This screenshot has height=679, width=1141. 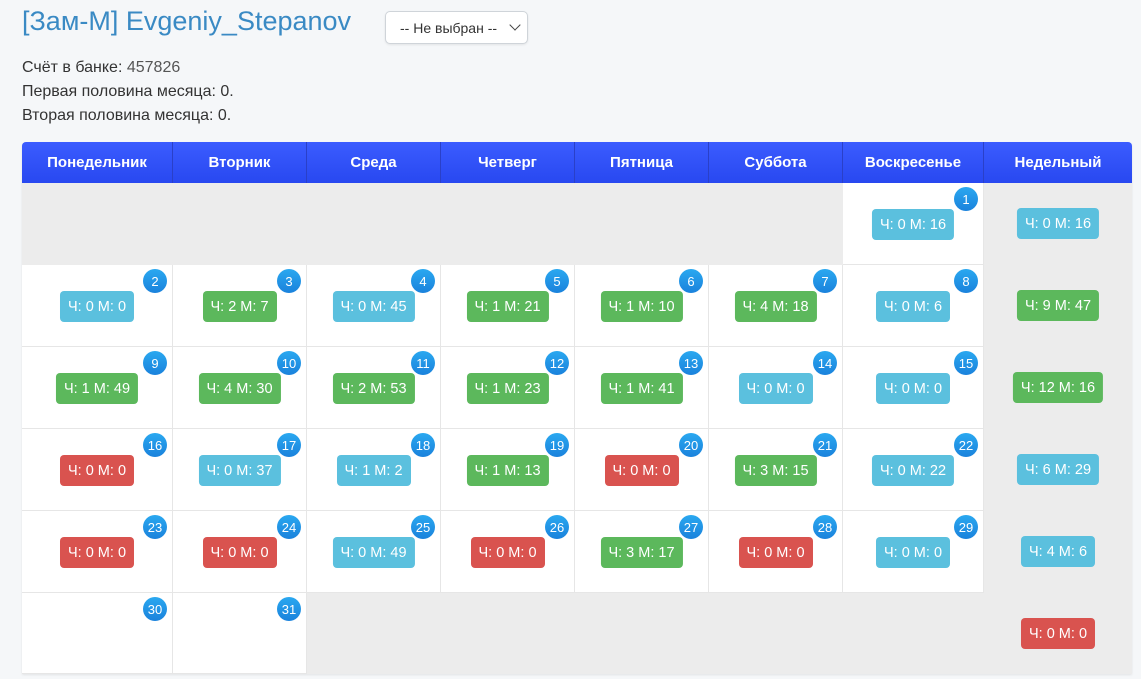 I want to click on weekly-stats-badge: Ч: 0 М: 16, so click(x=1058, y=223).